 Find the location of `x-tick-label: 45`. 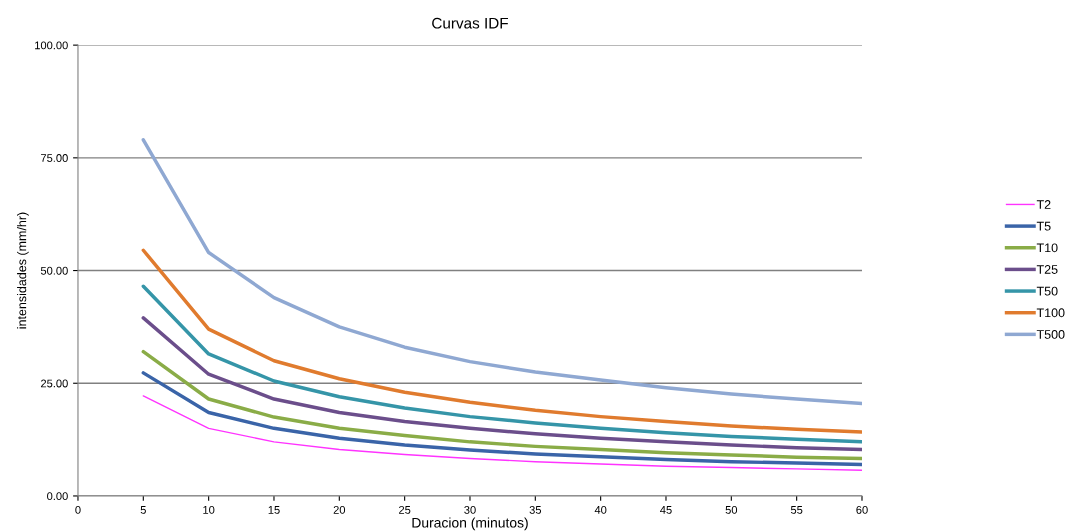

x-tick-label: 45 is located at coordinates (666, 510).